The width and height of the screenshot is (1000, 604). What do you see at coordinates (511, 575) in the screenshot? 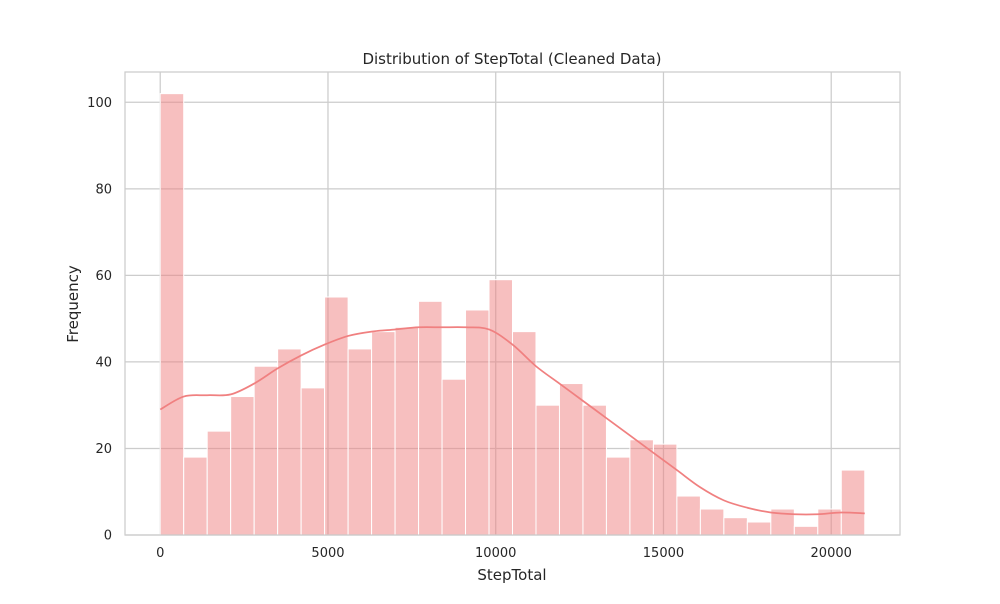
I see `x-axis-title: StepTotal` at bounding box center [511, 575].